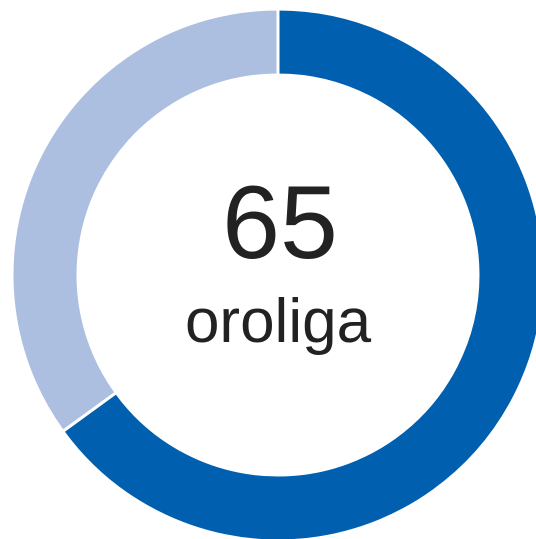 Image resolution: width=536 pixels, height=539 pixels. What do you see at coordinates (280, 223) in the screenshot?
I see `center-value: 65` at bounding box center [280, 223].